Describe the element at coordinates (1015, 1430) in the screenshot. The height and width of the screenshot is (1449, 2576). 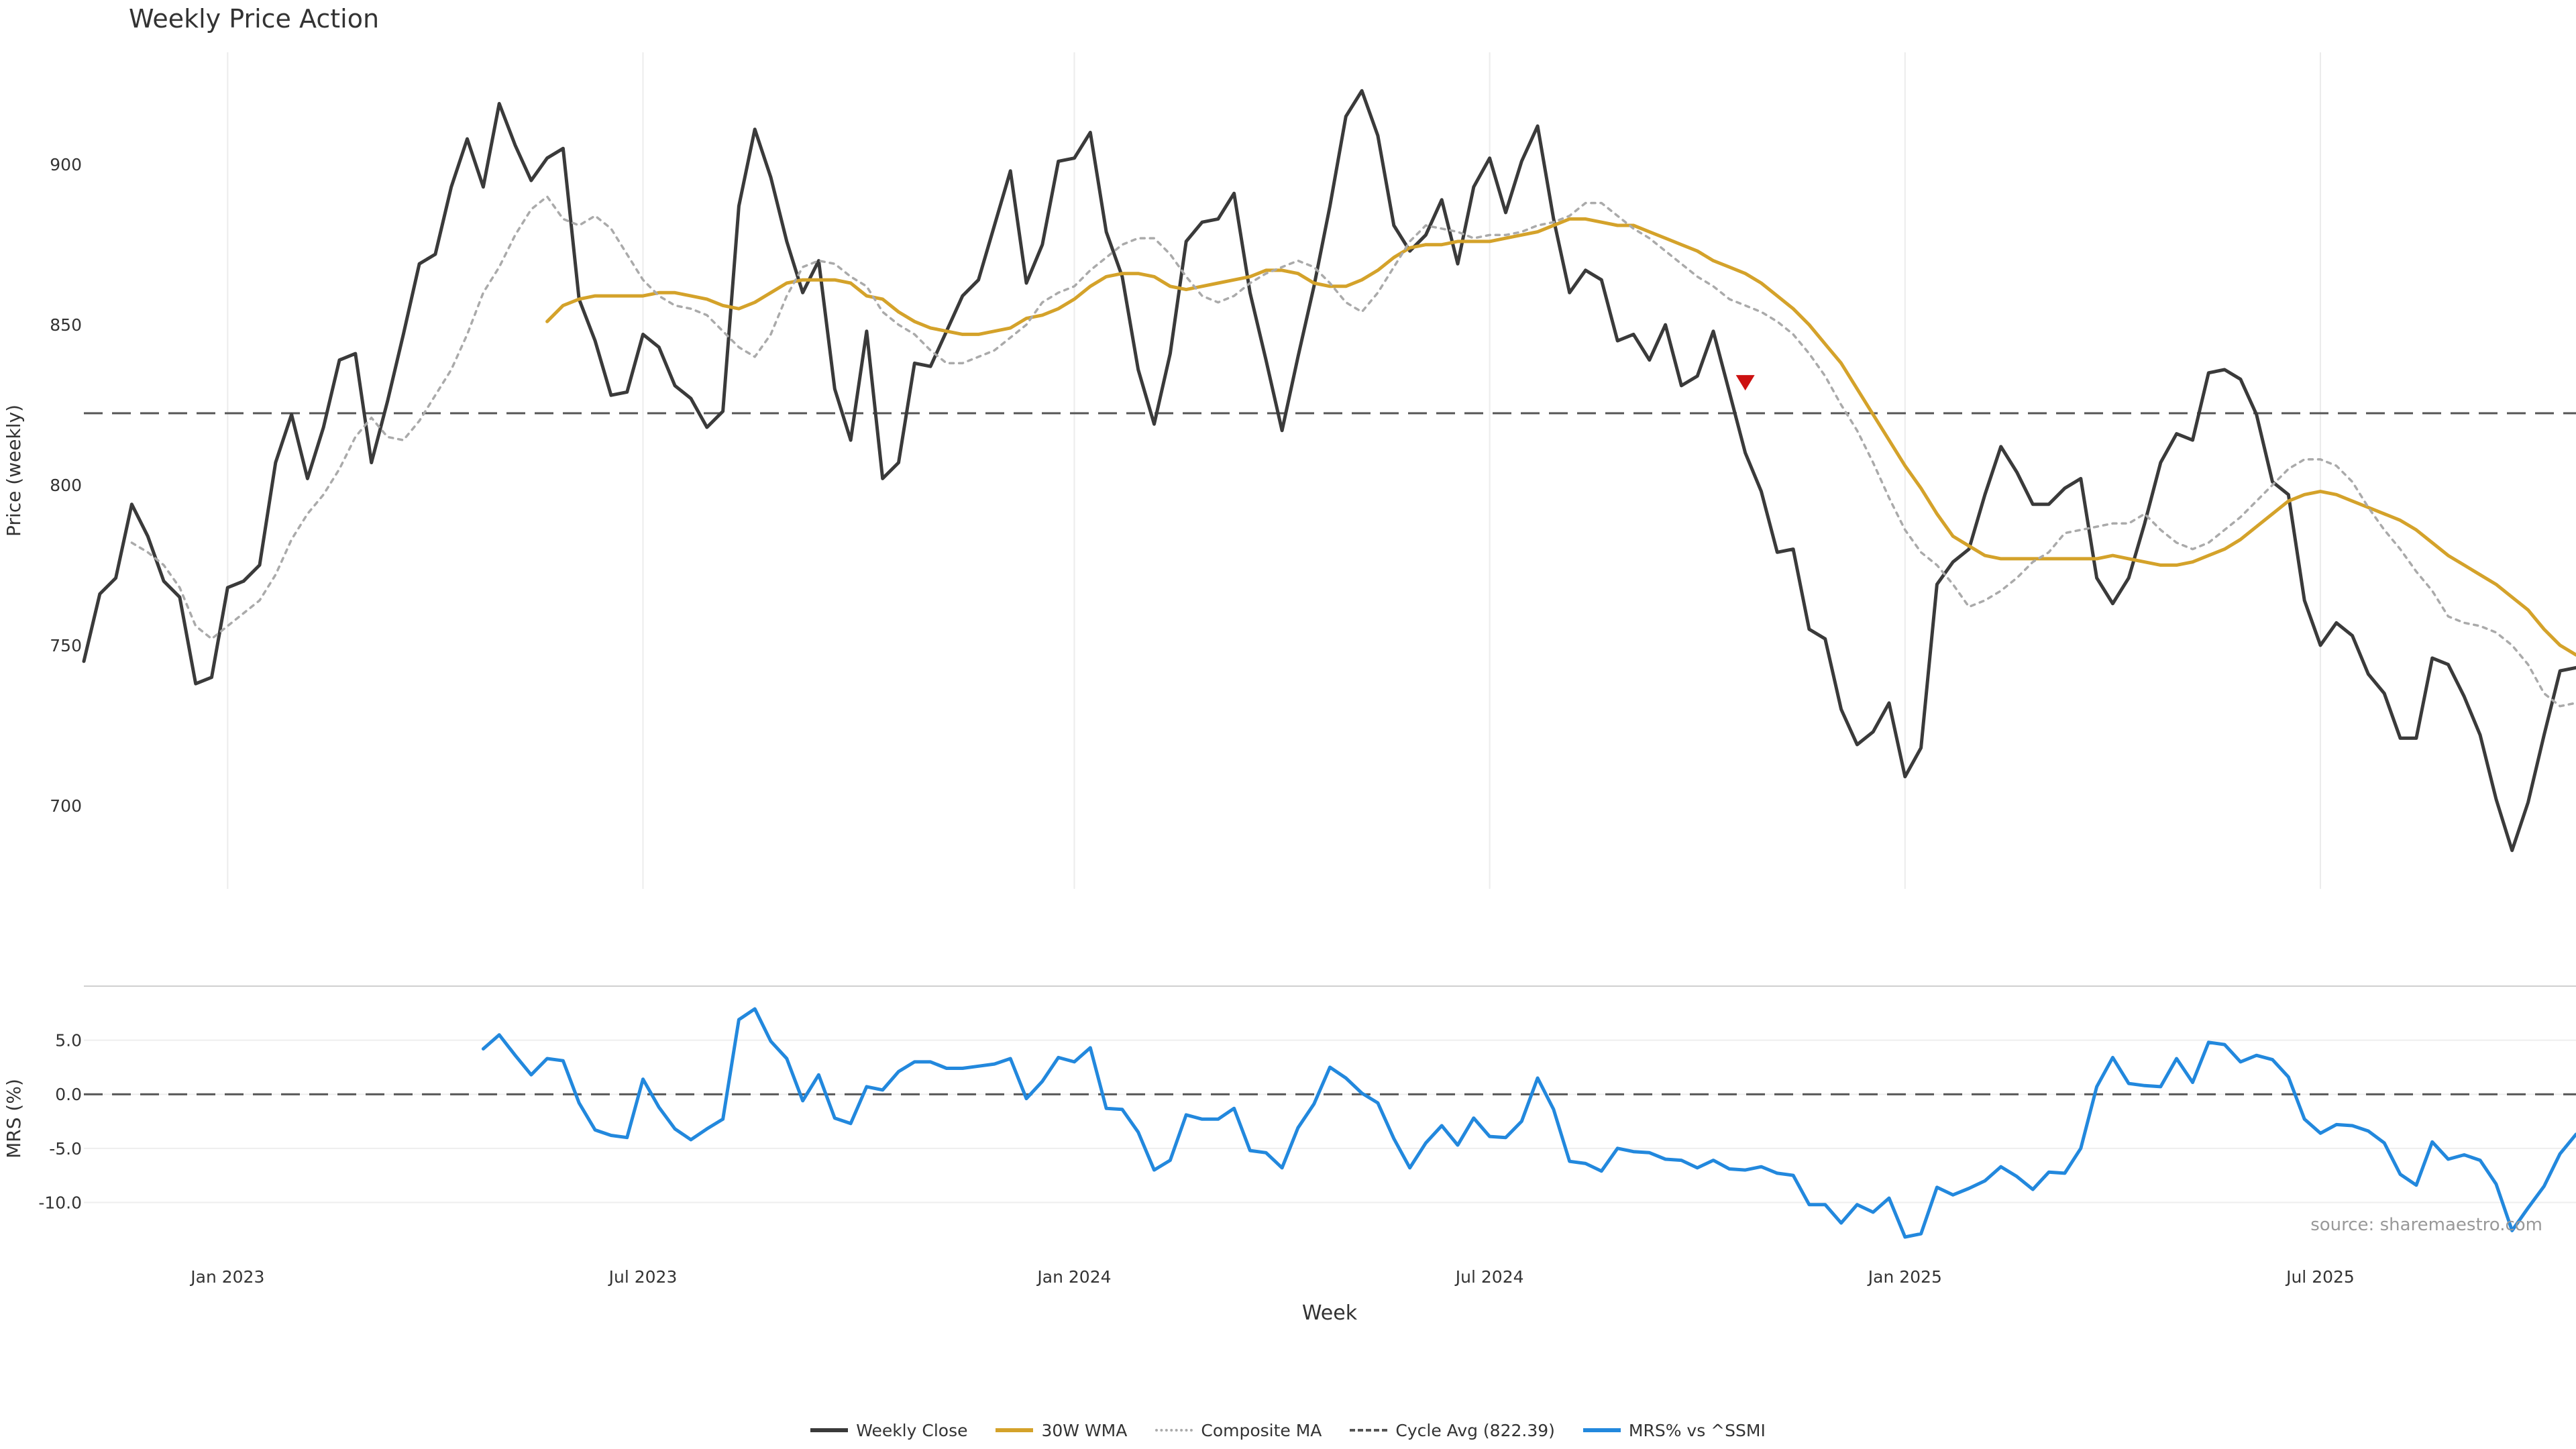
I see `legend-swatch-30w-wma` at that location.